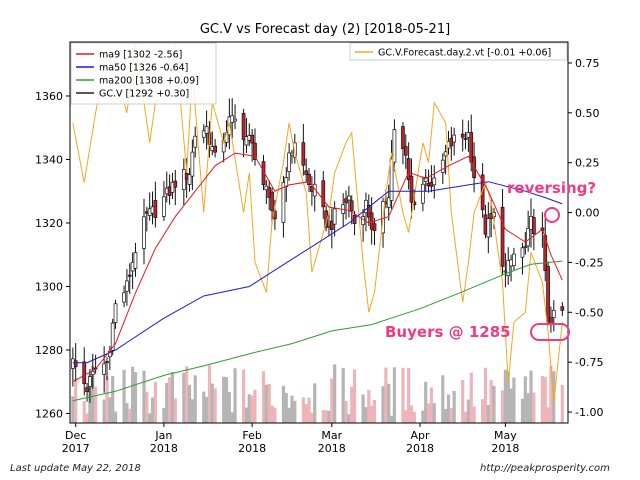 Image resolution: width=640 pixels, height=480 pixels. Describe the element at coordinates (331, 435) in the screenshot. I see `x-tick-month: Mar` at that location.